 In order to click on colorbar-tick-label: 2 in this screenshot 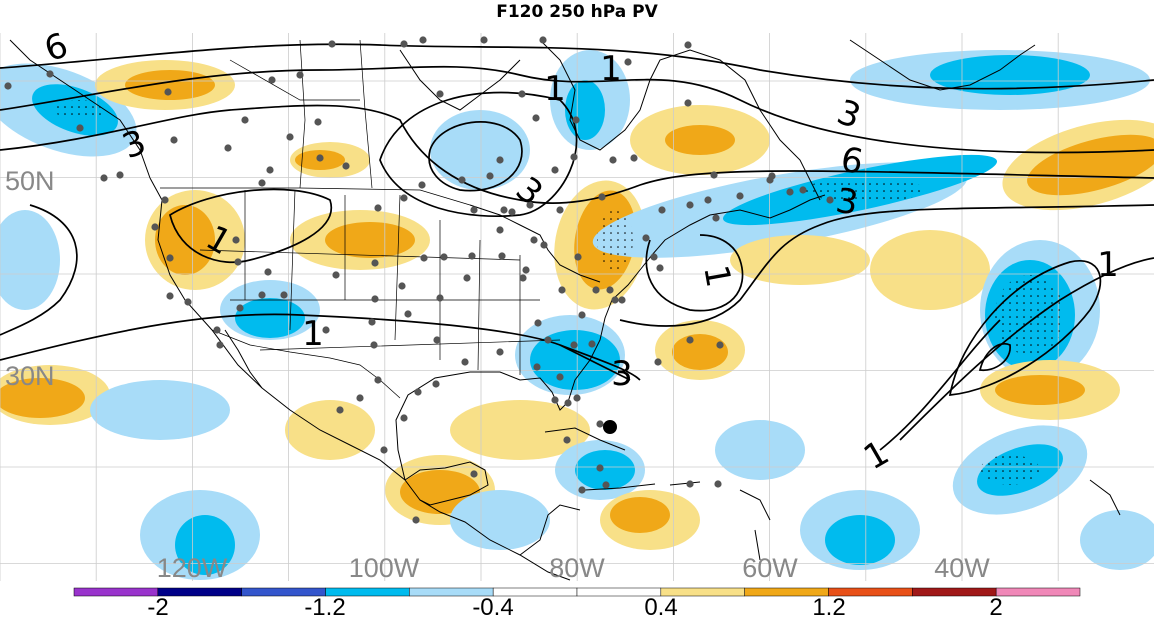, I will do `click(995, 606)`.